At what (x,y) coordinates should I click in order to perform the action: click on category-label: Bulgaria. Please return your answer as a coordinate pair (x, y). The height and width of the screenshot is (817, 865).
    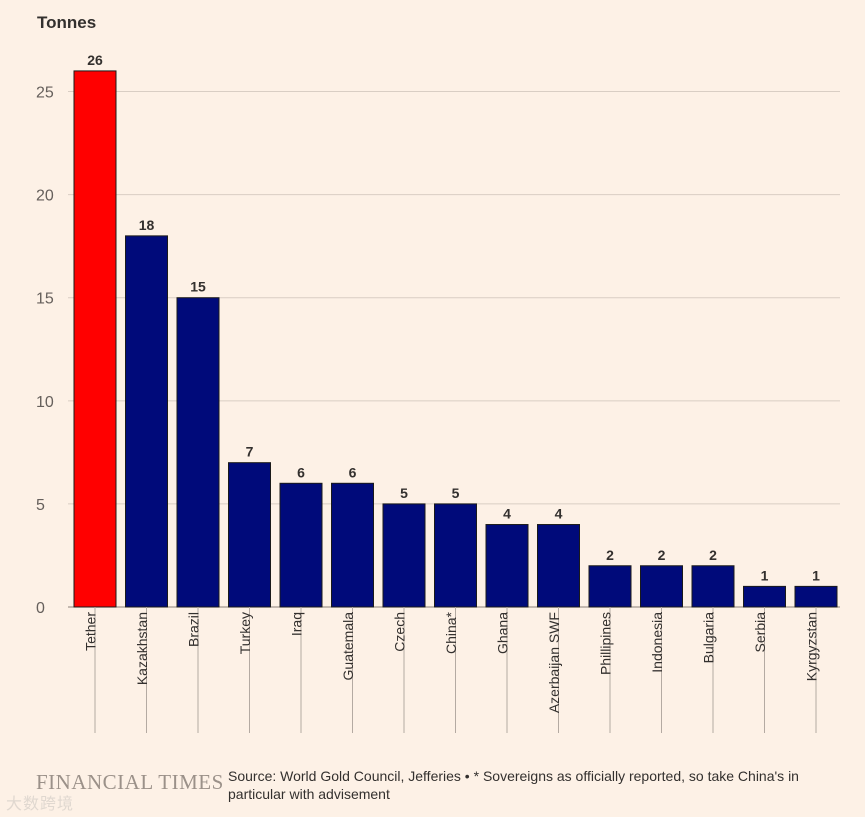
    Looking at the image, I should click on (708, 638).